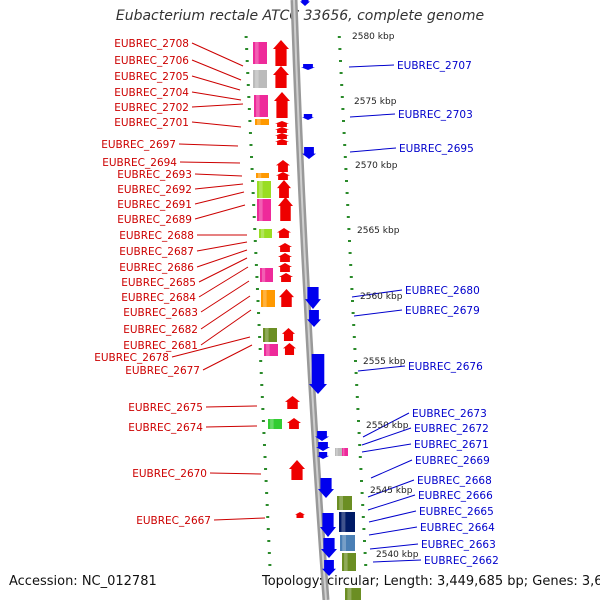 Image resolution: width=600 pixels, height=600 pixels. What do you see at coordinates (457, 528) in the screenshot?
I see `gene-label-eubrec-2664: EUBREC_2664` at bounding box center [457, 528].